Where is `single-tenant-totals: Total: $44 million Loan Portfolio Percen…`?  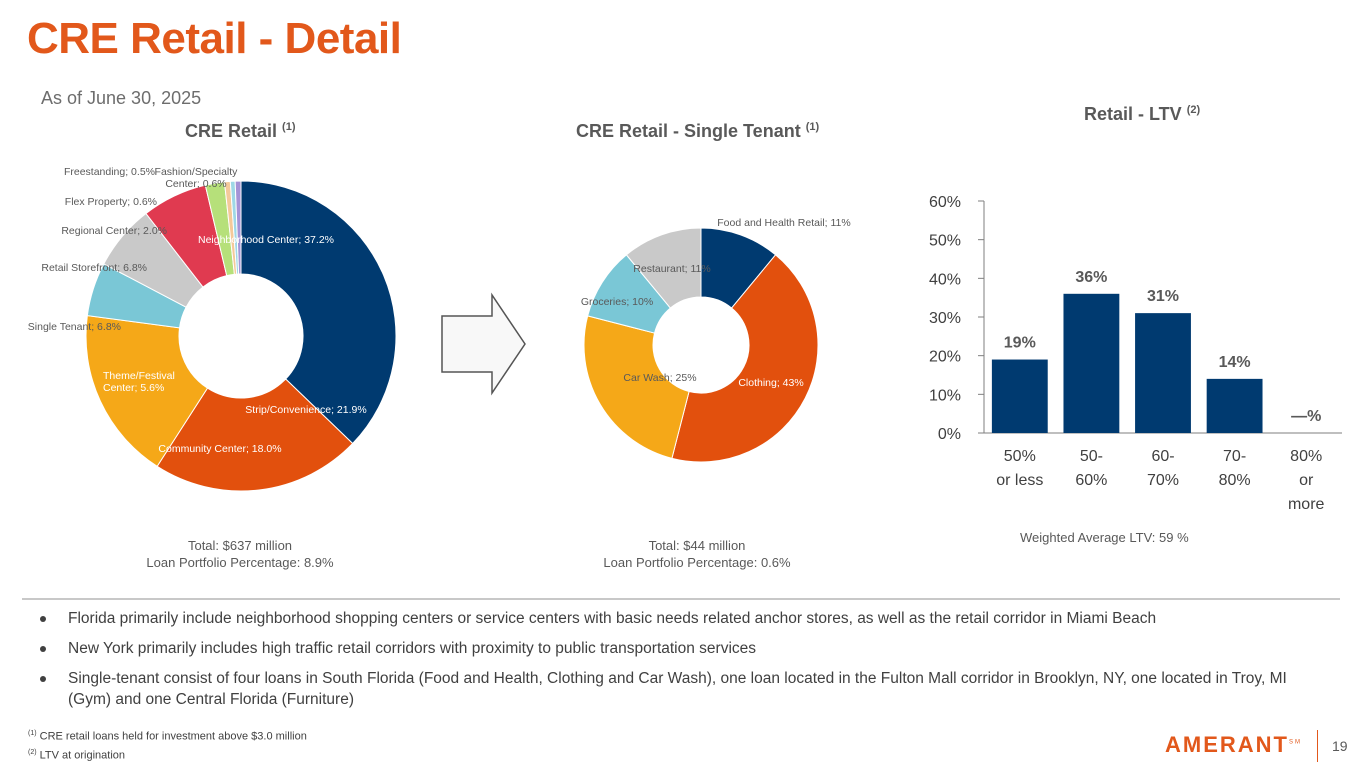
single-tenant-totals: Total: $44 million Loan Portfolio Percen… is located at coordinates (697, 554).